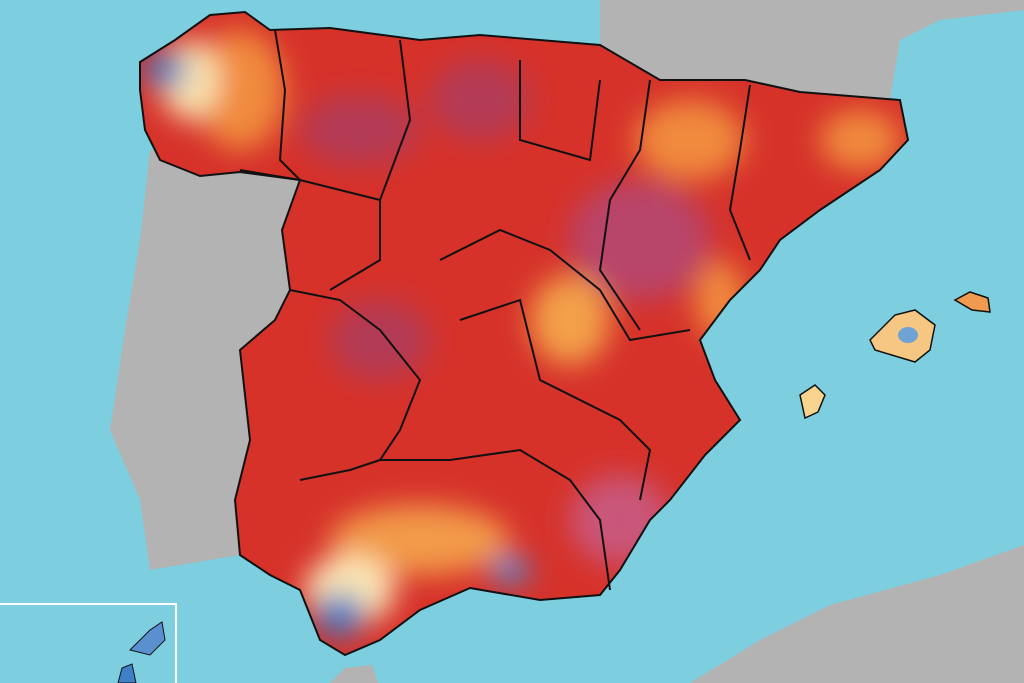  Describe the element at coordinates (354, 674) in the screenshot. I see `ceuta` at that location.